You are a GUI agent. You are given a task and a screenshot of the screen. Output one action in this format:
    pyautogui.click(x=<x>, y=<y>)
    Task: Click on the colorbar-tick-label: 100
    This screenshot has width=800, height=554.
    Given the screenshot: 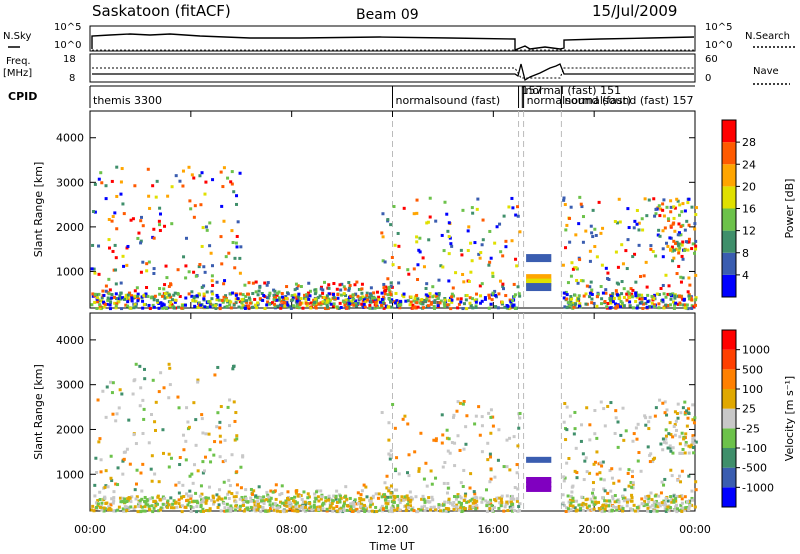 What is the action you would take?
    pyautogui.click(x=752, y=389)
    